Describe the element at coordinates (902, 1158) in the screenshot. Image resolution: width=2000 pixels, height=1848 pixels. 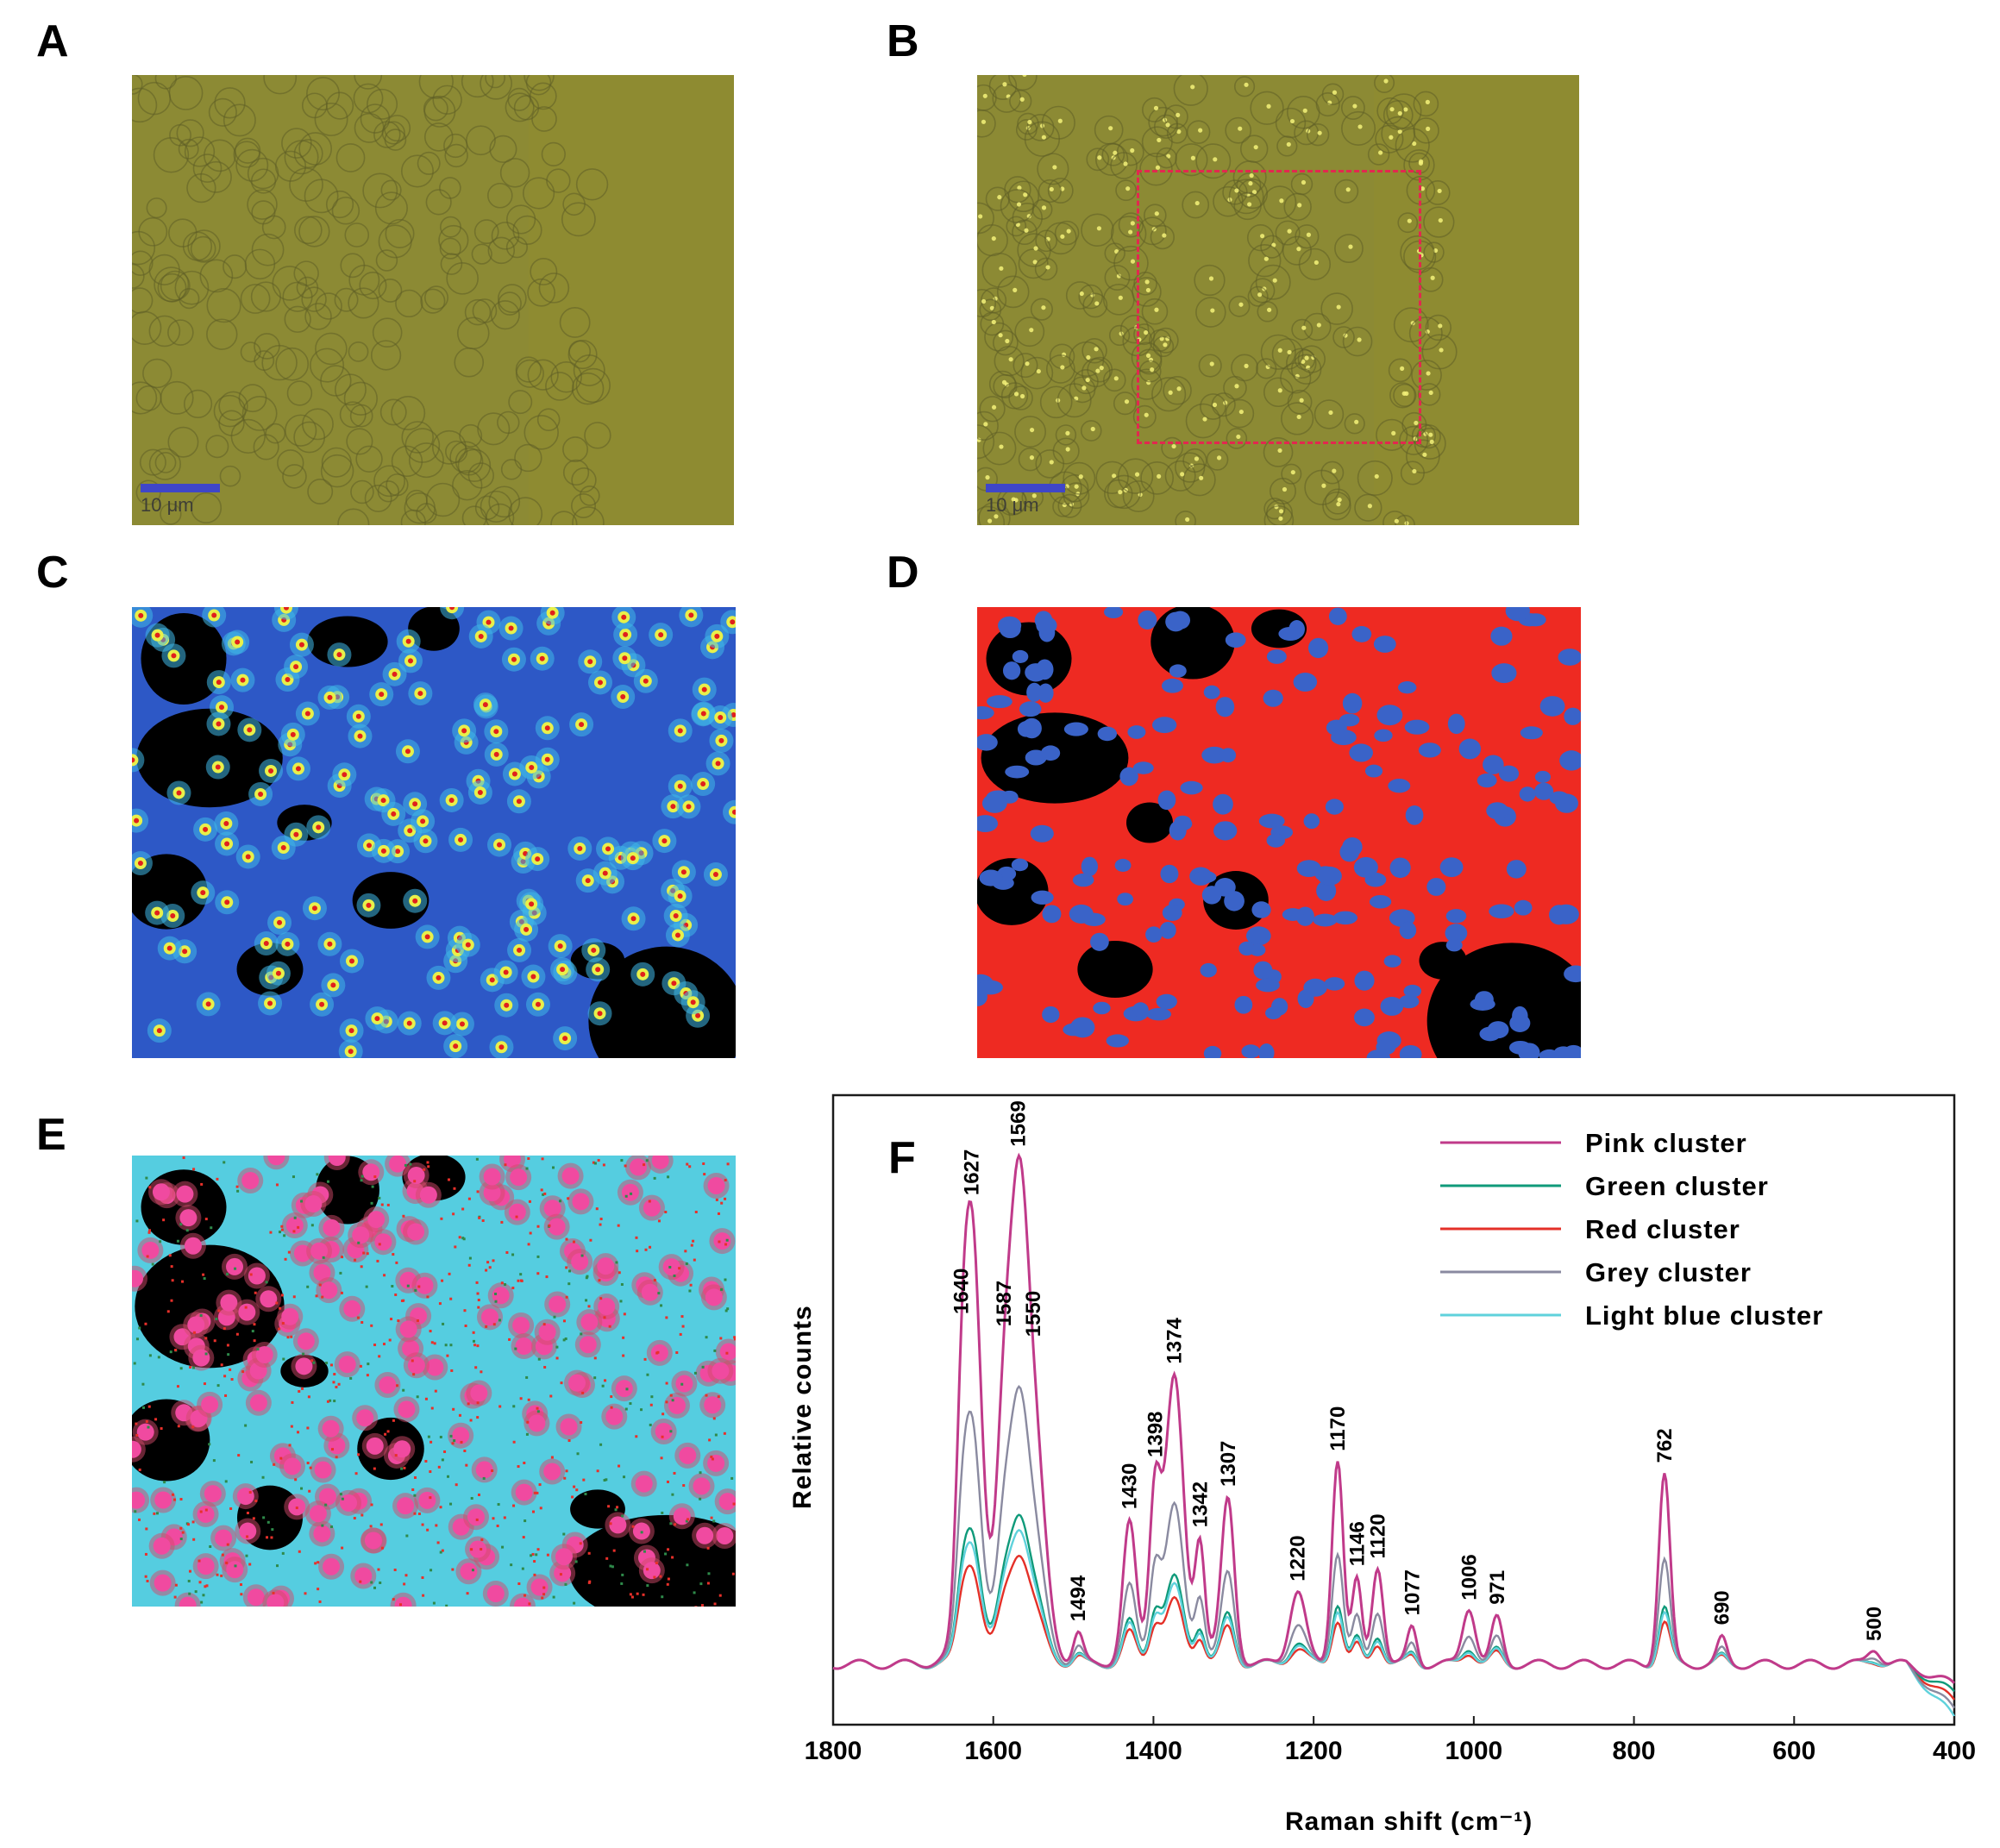
I see `panel-label-f: F` at that location.